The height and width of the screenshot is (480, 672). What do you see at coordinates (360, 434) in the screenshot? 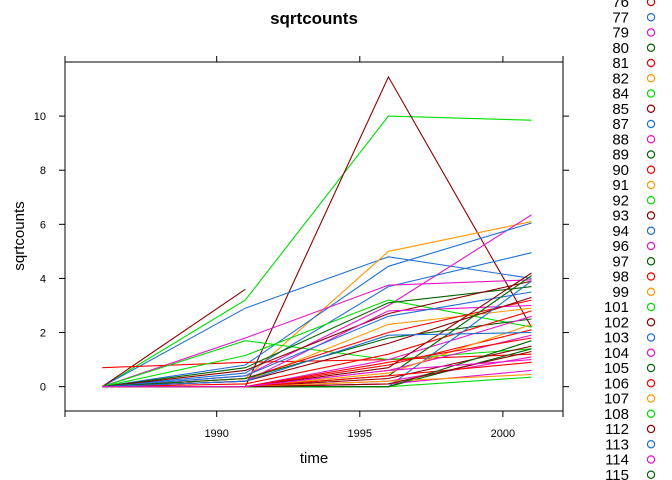
I see `x-tick-label: 1995` at bounding box center [360, 434].